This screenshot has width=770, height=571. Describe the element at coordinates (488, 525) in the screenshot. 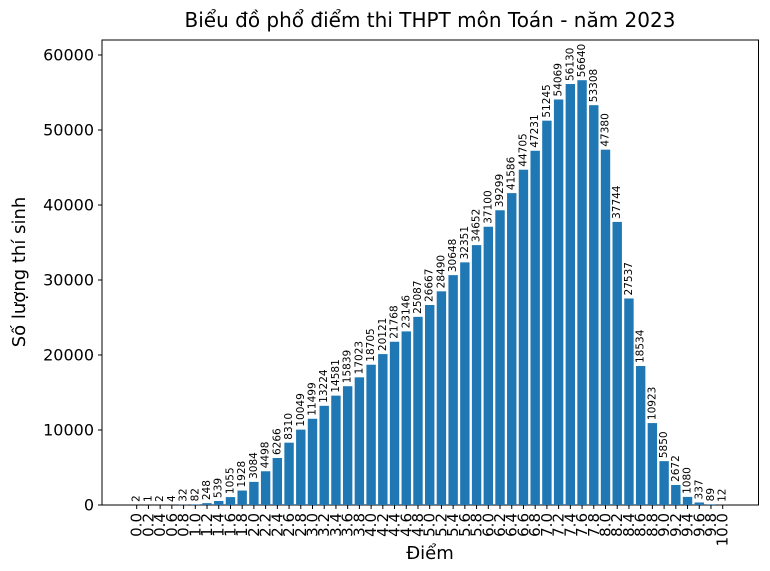

I see `x-tick-label: 6.0` at that location.